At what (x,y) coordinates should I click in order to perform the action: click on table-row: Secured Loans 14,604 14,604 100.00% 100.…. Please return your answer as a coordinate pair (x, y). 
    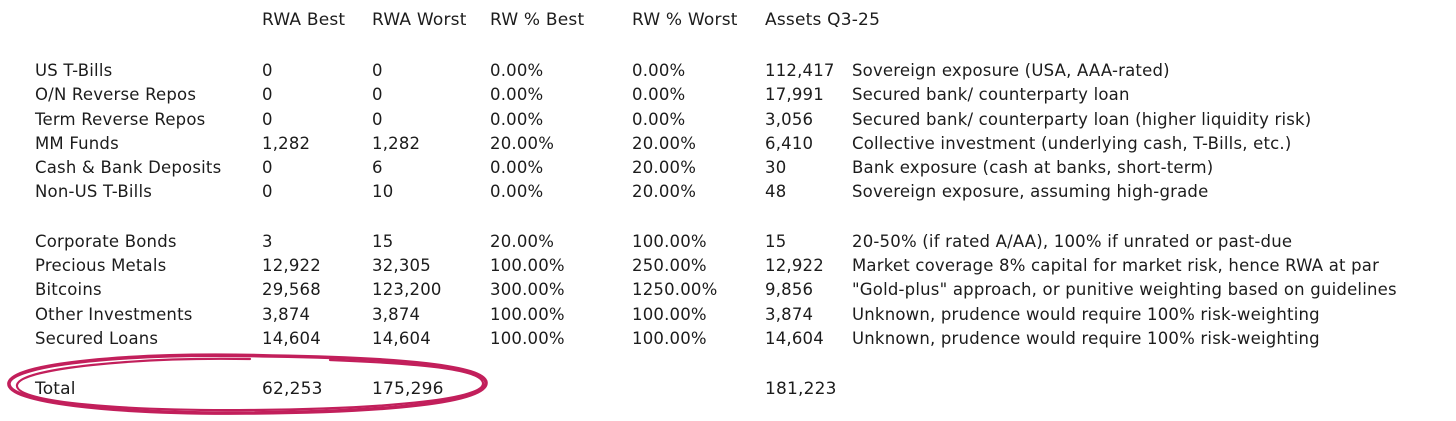
    Looking at the image, I should click on (745, 338).